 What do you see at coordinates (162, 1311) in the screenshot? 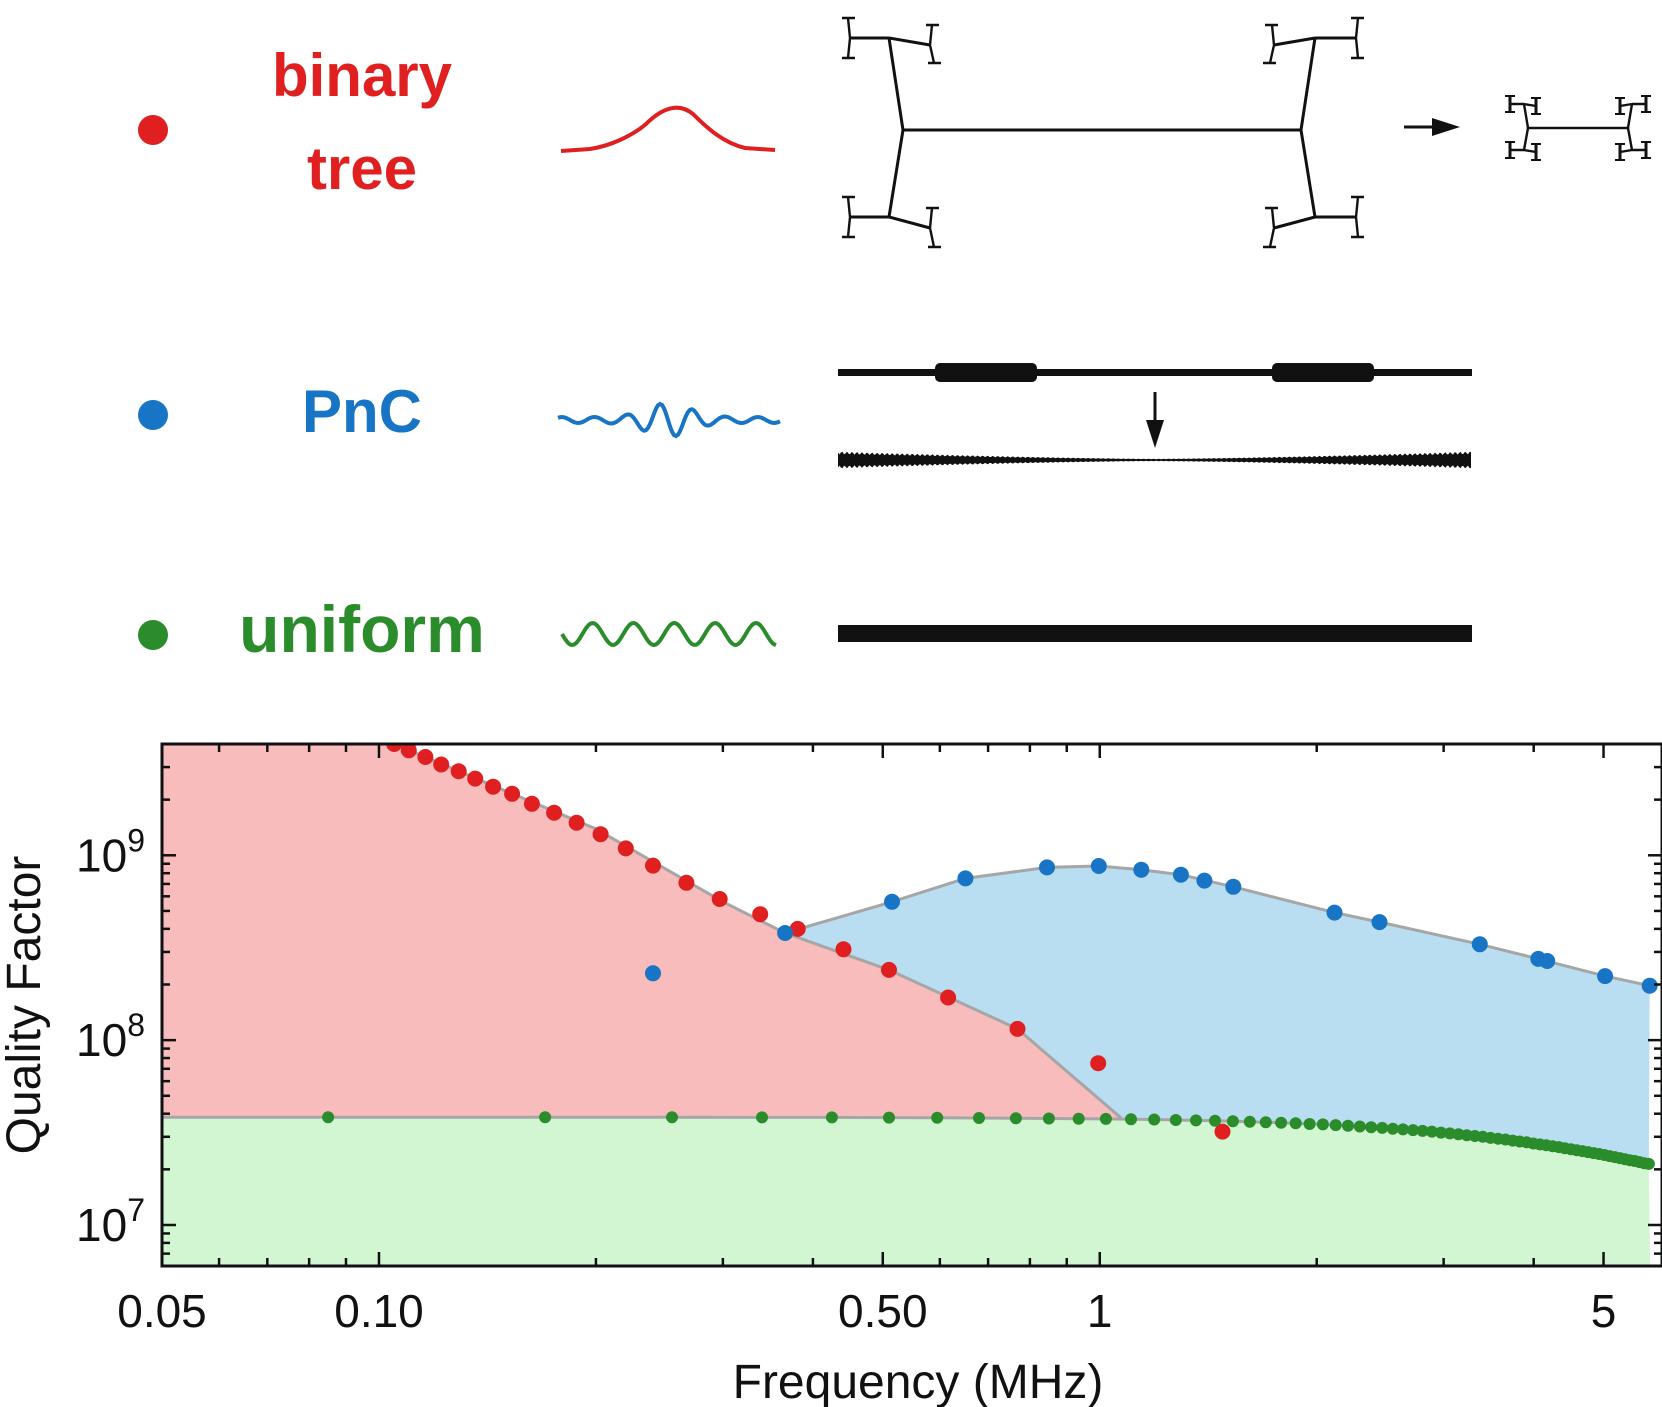
I see `x-tick-label: 0.05` at bounding box center [162, 1311].